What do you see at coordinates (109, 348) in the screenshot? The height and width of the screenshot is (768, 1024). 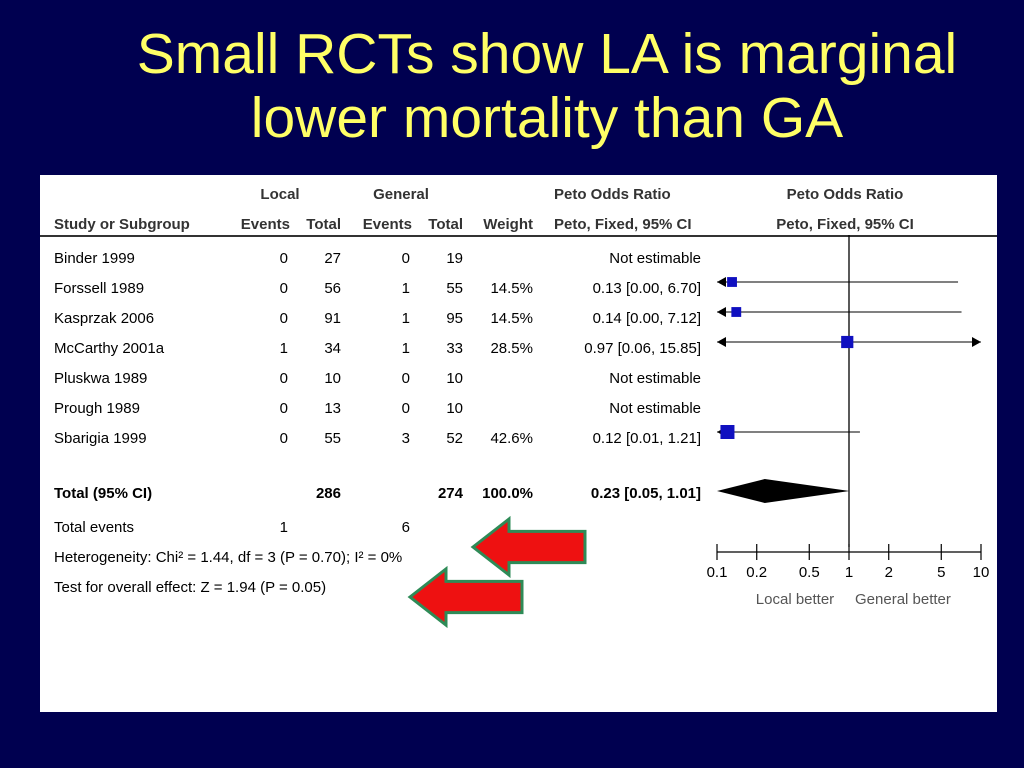 I see `study-name: McCarthy 2001a` at bounding box center [109, 348].